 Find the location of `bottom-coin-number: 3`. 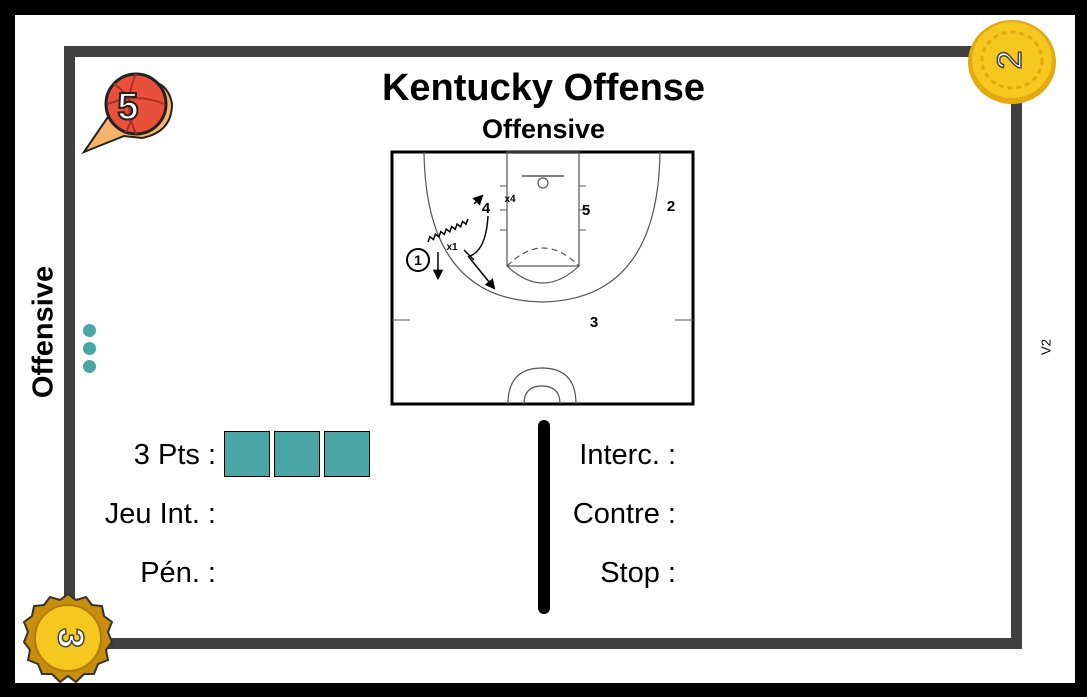

bottom-coin-number: 3 is located at coordinates (70, 638).